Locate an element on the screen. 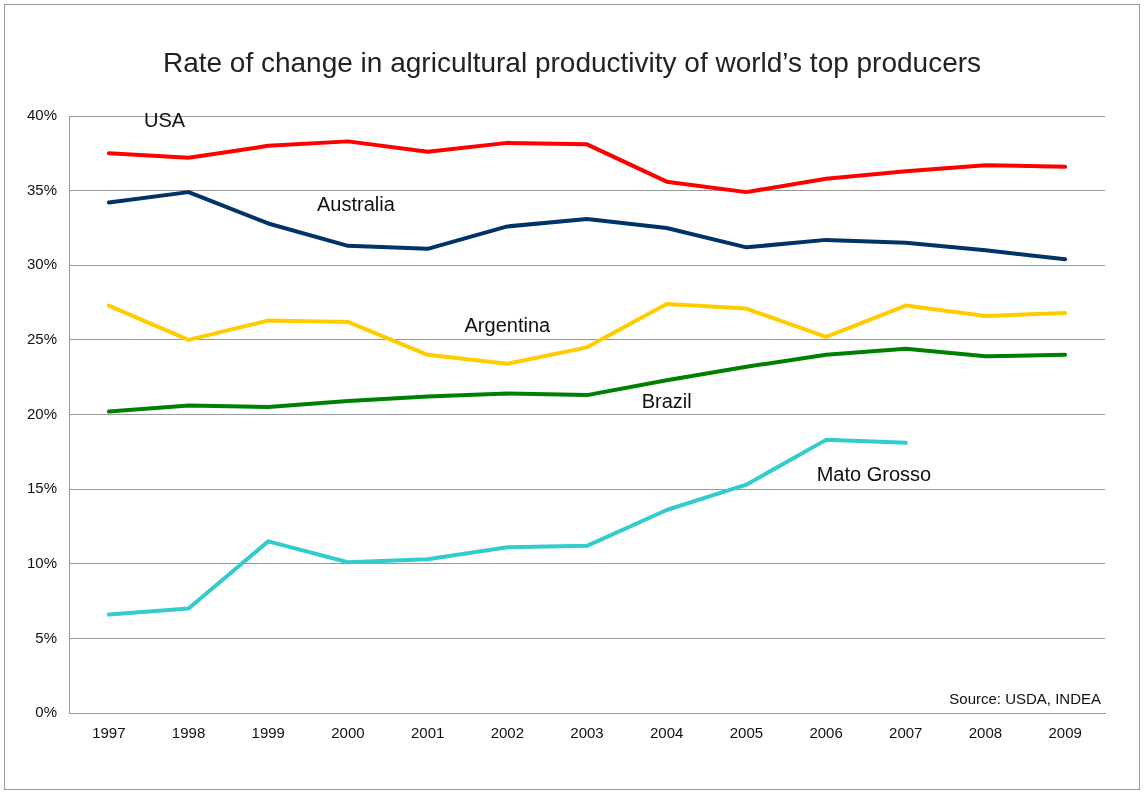  y-tick-label: 35% is located at coordinates (42, 189).